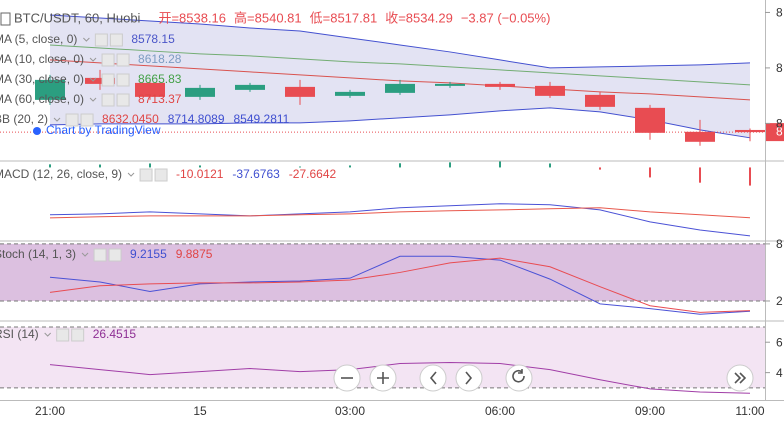 The width and height of the screenshot is (784, 421). I want to click on band-fill, so click(382, 272).